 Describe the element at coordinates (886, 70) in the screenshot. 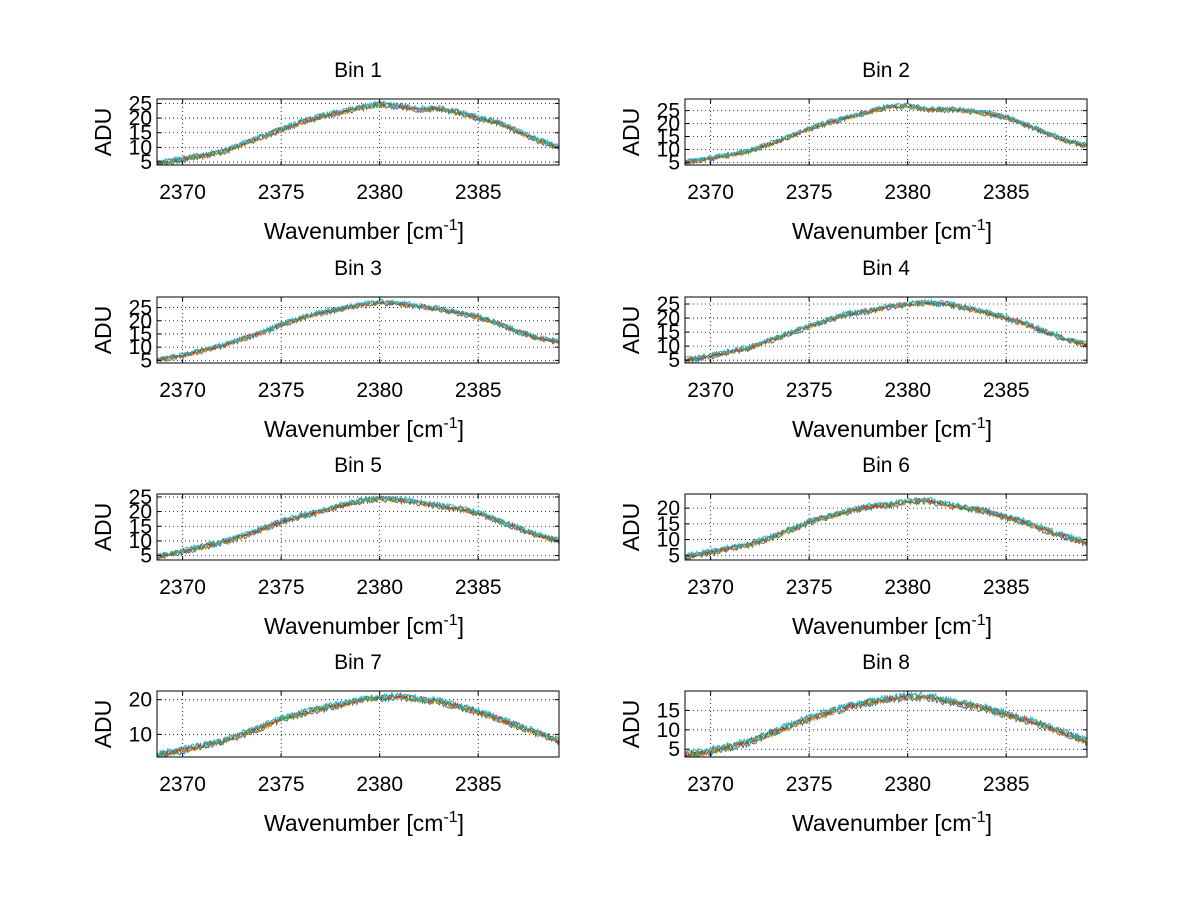

I see `subplot-title: Bin 2` at that location.